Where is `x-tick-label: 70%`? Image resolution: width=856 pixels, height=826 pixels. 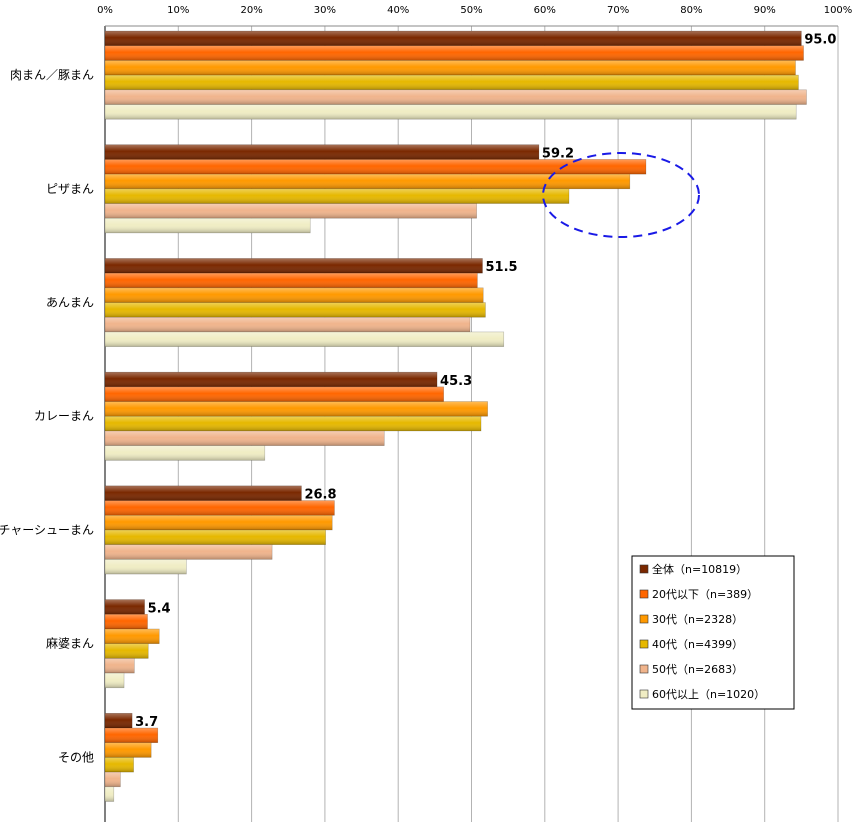
x-tick-label: 70% is located at coordinates (618, 10).